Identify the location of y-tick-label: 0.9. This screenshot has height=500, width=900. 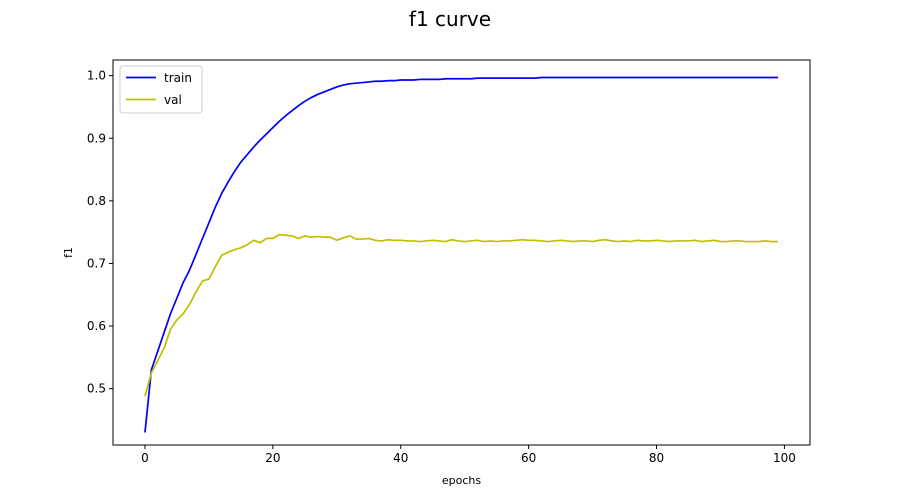
(96, 138).